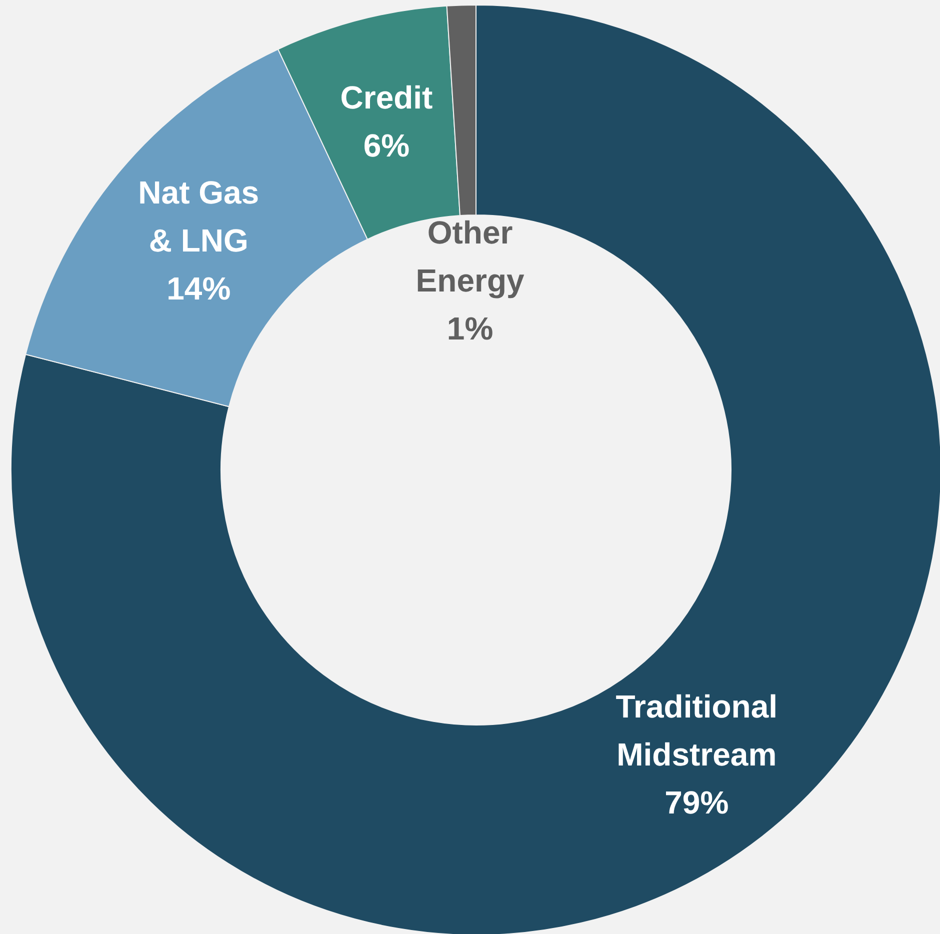  What do you see at coordinates (198, 288) in the screenshot?
I see `data-label: 14%` at bounding box center [198, 288].